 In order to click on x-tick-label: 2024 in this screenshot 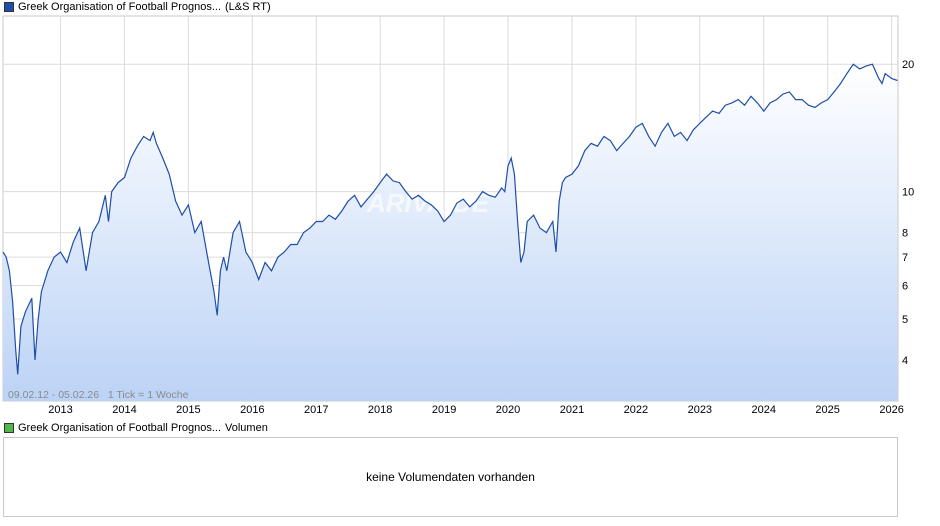, I will do `click(764, 410)`.